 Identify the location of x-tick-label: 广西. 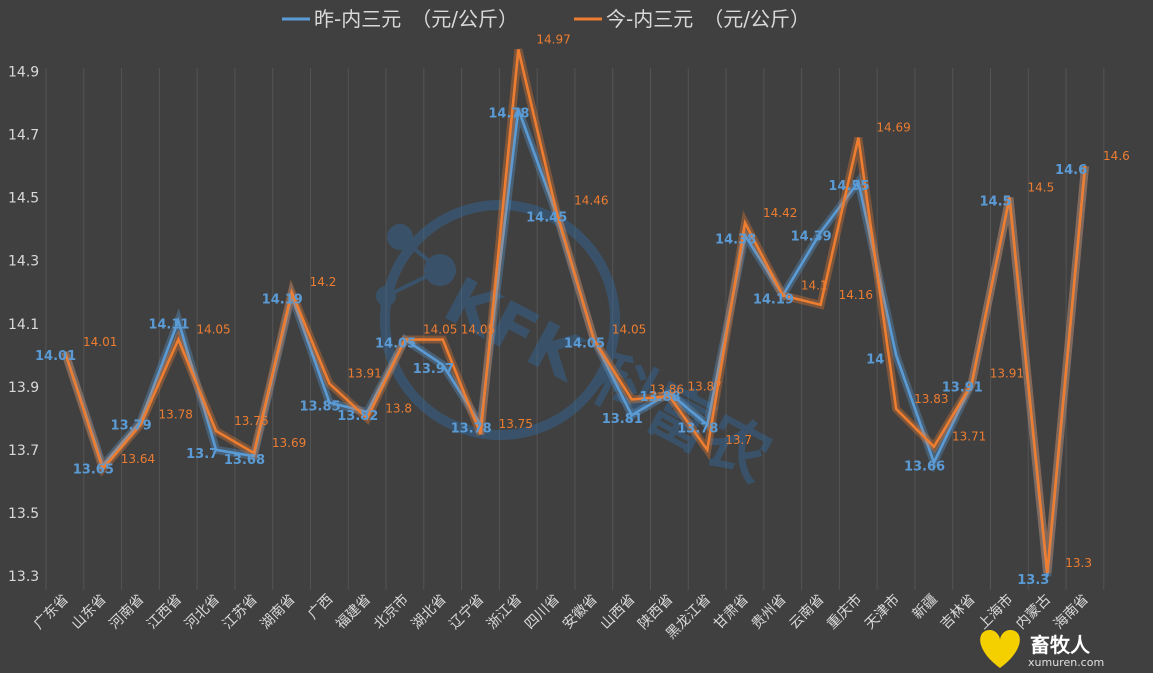
(320, 607).